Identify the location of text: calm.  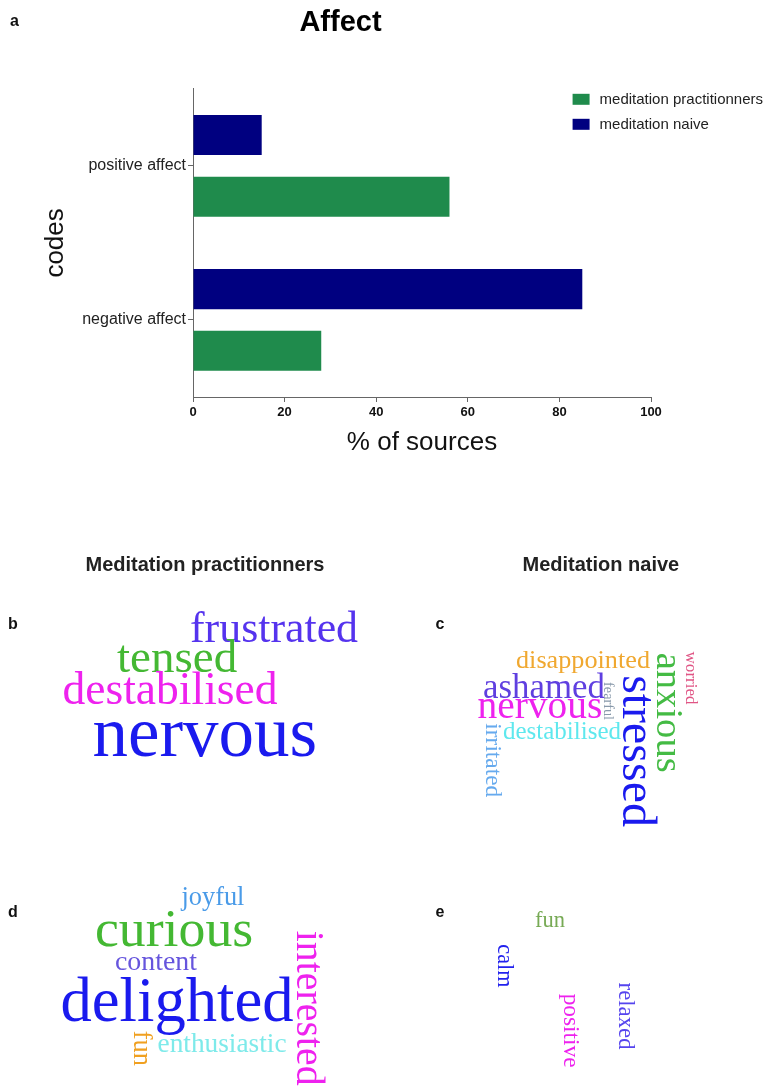
(506, 966).